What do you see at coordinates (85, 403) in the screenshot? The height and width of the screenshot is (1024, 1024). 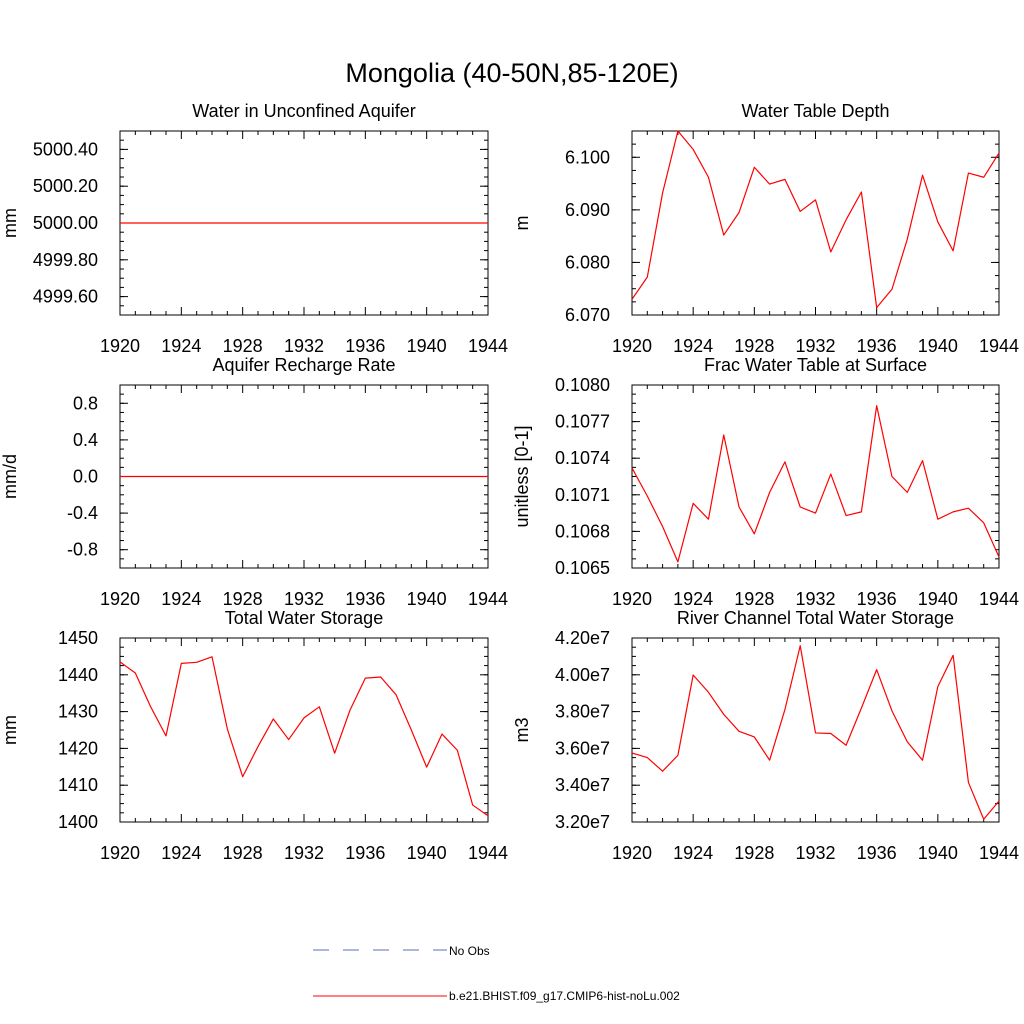 I see `y-tick-label: 0.8` at bounding box center [85, 403].